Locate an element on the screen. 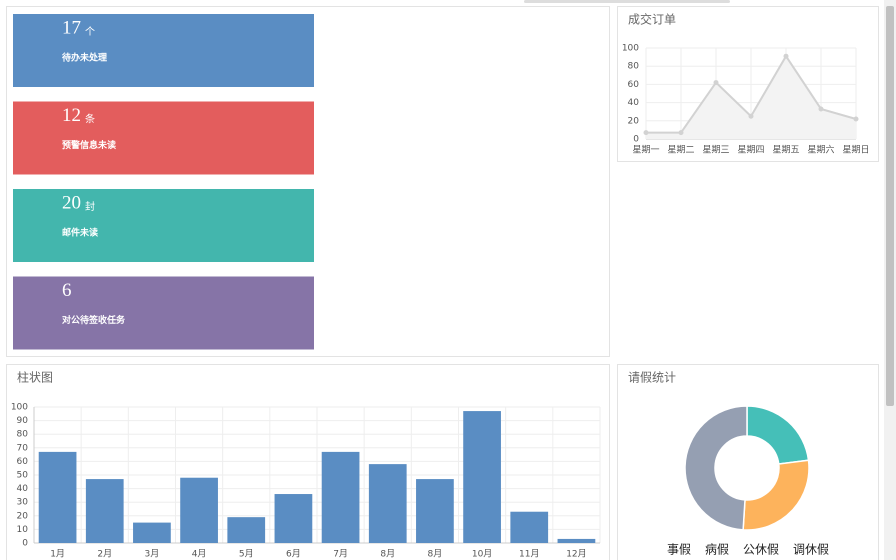  x-tick-label: 星期六 is located at coordinates (820, 150).